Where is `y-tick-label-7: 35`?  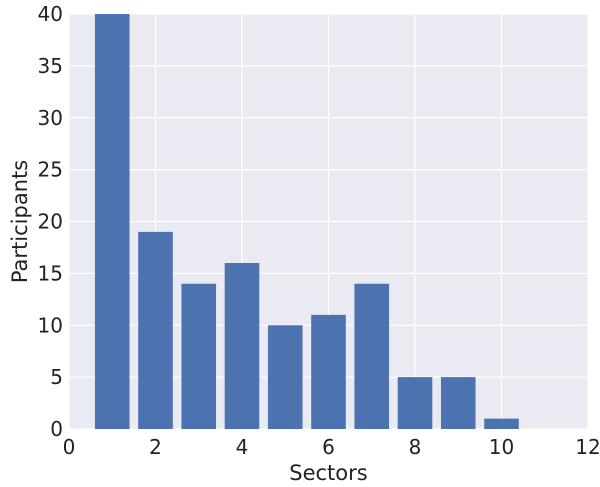 y-tick-label-7: 35 is located at coordinates (50, 66).